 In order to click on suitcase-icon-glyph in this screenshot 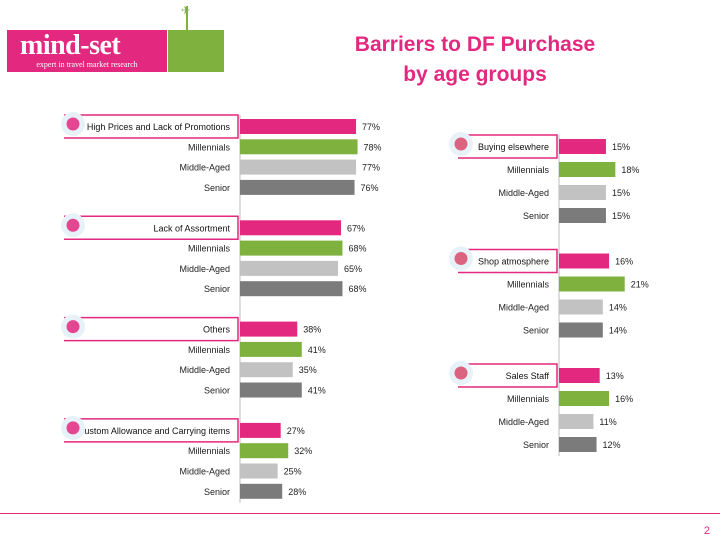, I will do `click(73, 428)`.